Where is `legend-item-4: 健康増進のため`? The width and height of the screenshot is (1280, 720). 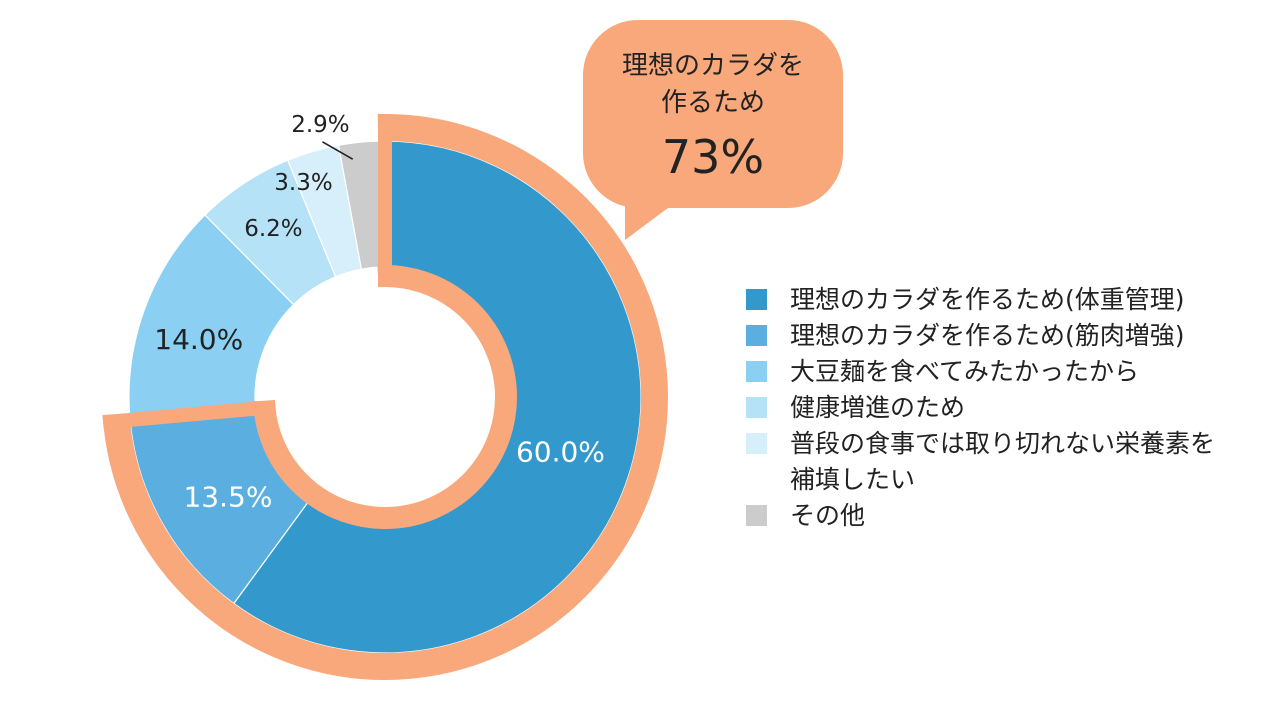 legend-item-4: 健康増進のため is located at coordinates (985, 408).